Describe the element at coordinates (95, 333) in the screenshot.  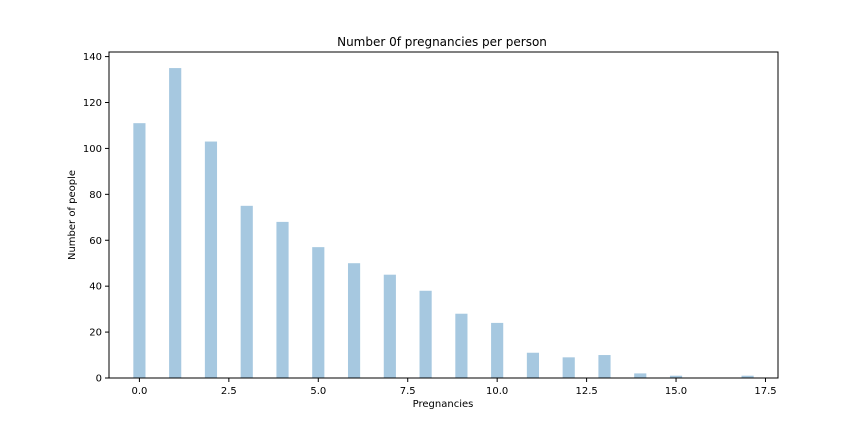
I see `y-tick-label: 20` at that location.